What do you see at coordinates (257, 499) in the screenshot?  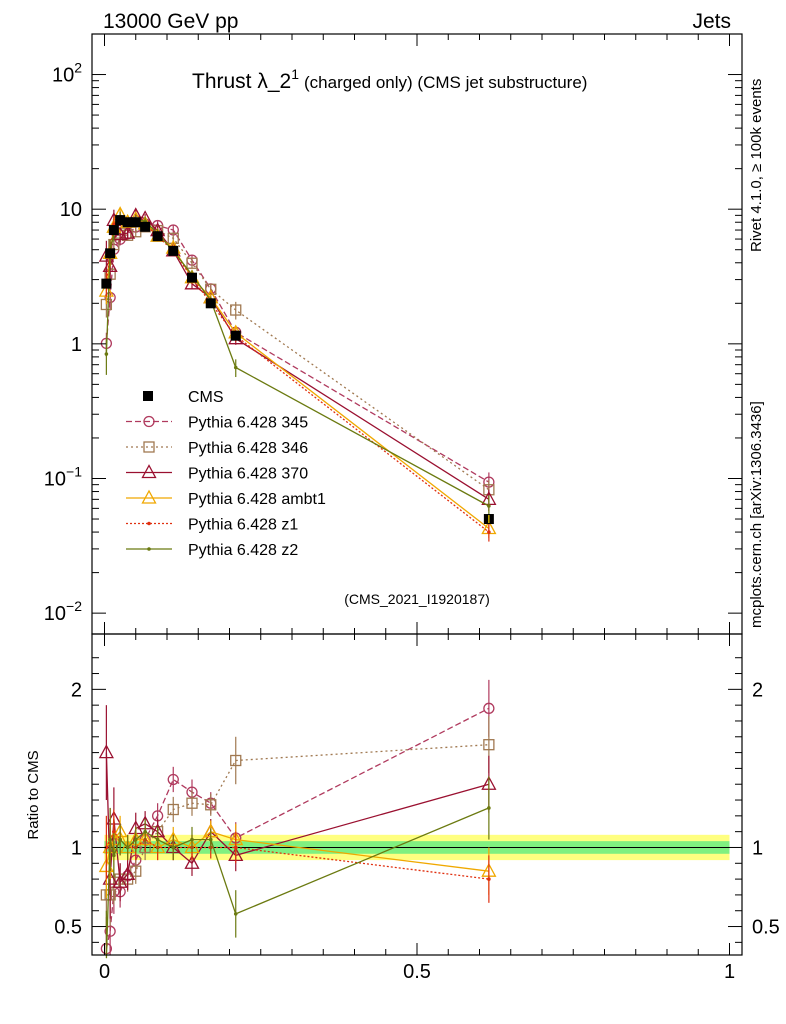 I see `legend-label-3: Pythia 6.428 ambt1` at bounding box center [257, 499].